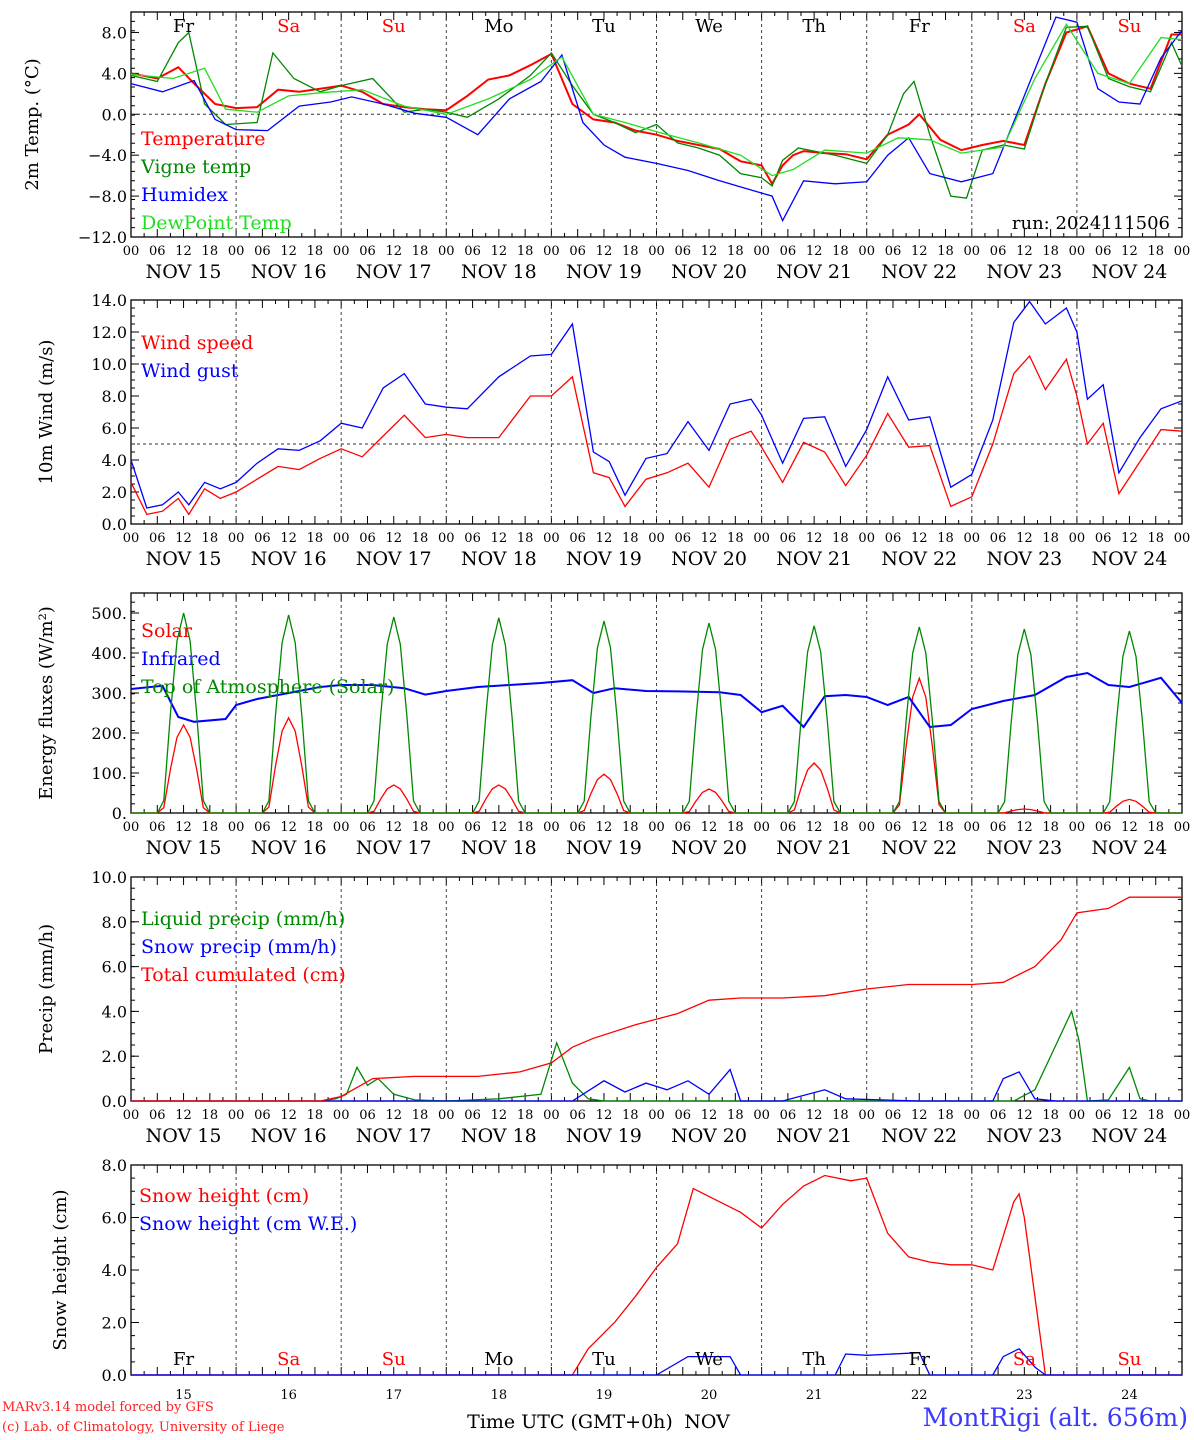  What do you see at coordinates (604, 1395) in the screenshot?
I see `day-number: 19` at bounding box center [604, 1395].